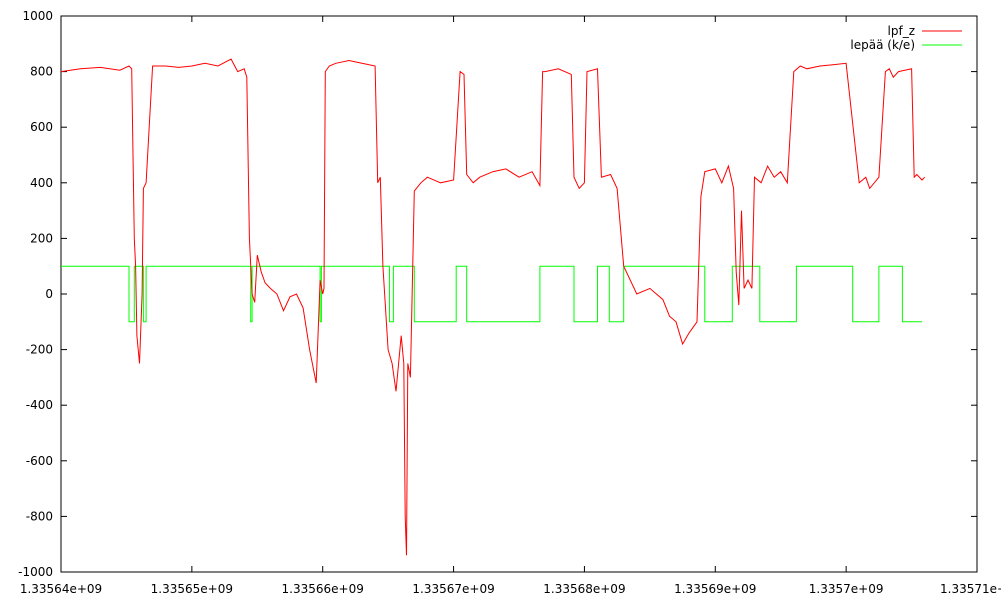 This screenshot has width=1001, height=603. Describe the element at coordinates (35, 572) in the screenshot. I see `y-tick-label: -1000` at that location.